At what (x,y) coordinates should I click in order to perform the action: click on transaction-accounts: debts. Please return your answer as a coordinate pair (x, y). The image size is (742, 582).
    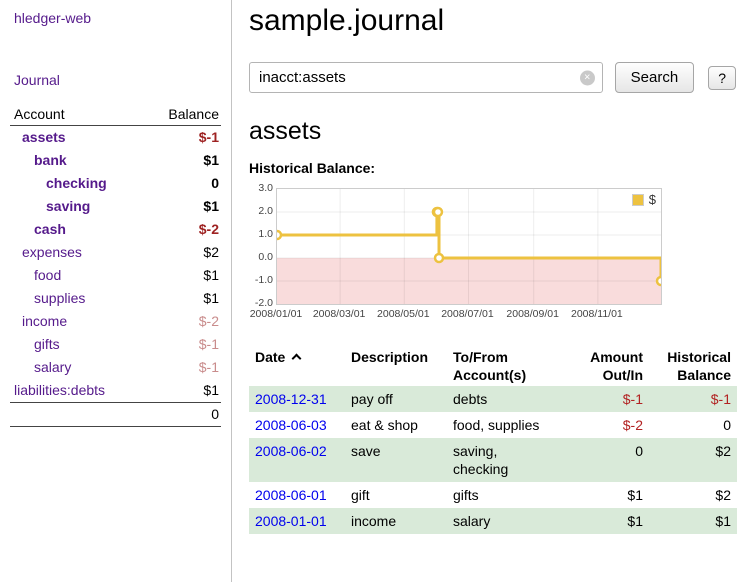
    Looking at the image, I should click on (470, 399).